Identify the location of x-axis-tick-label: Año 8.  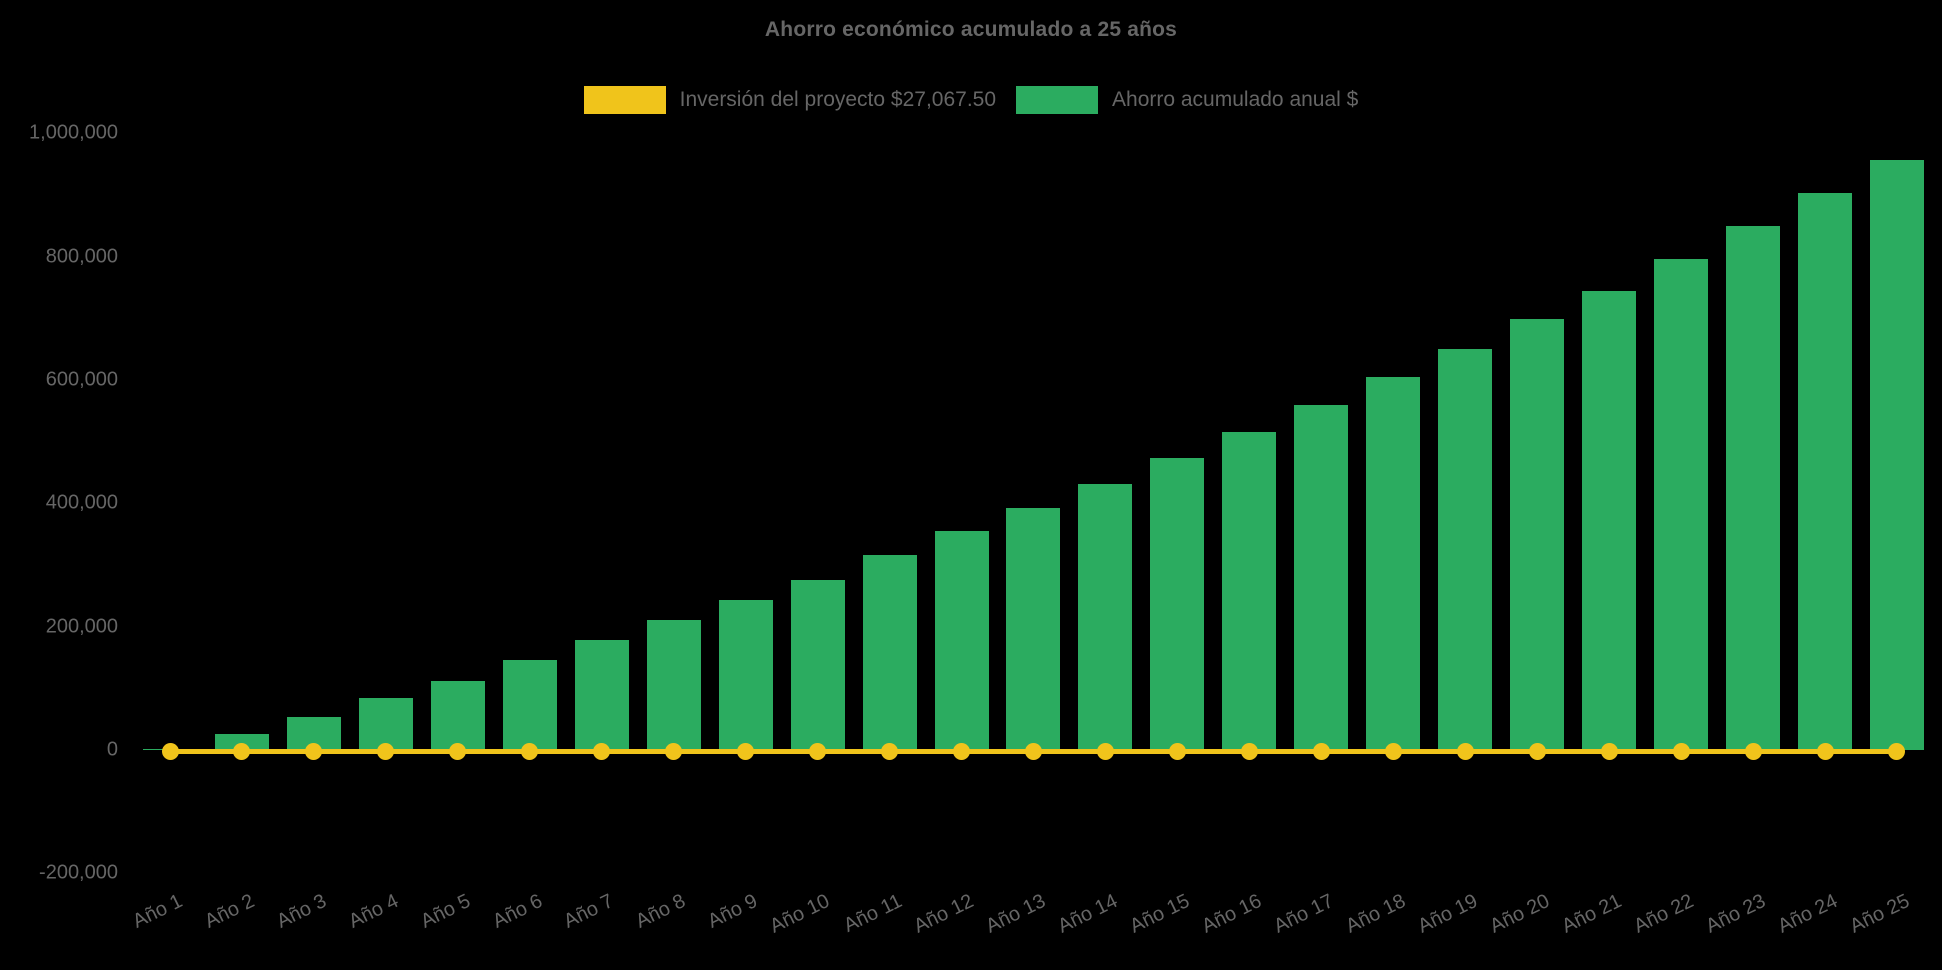
(661, 911).